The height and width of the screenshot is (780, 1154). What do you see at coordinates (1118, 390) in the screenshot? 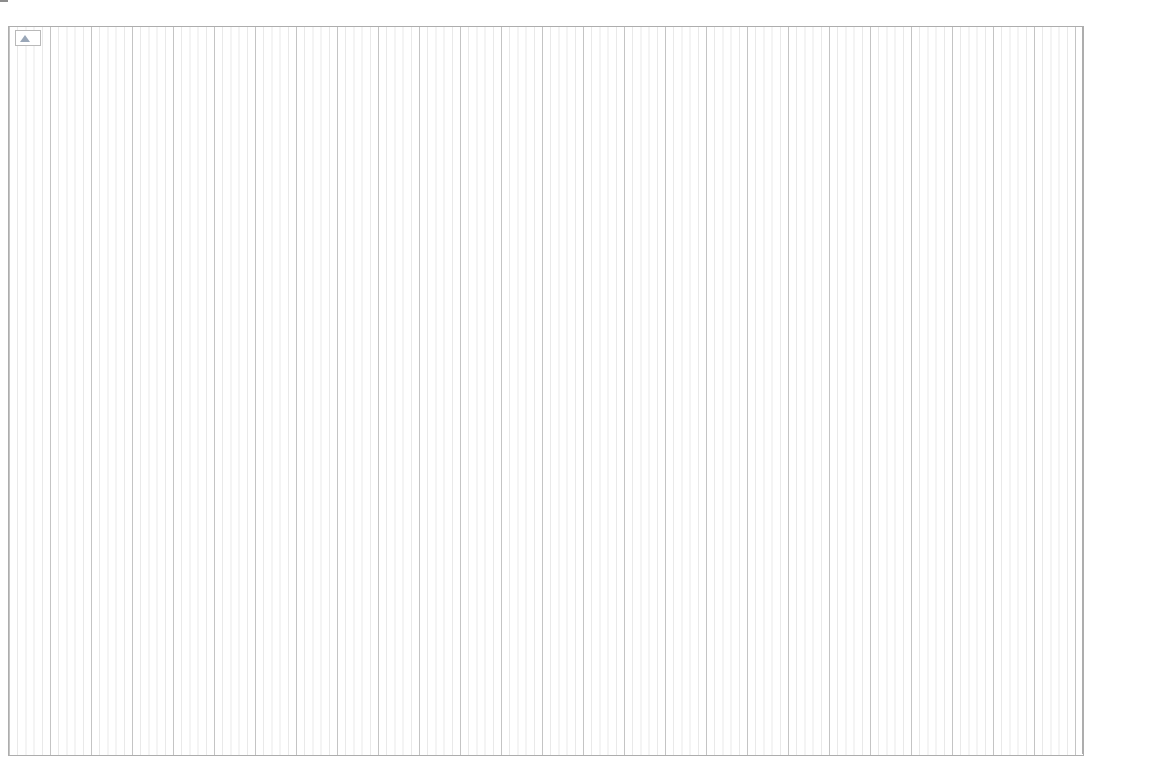
I see `price-axis` at bounding box center [1118, 390].